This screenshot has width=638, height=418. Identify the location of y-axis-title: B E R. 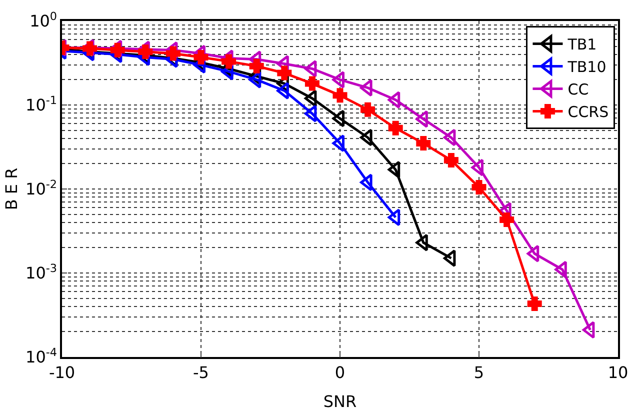
(11, 189).